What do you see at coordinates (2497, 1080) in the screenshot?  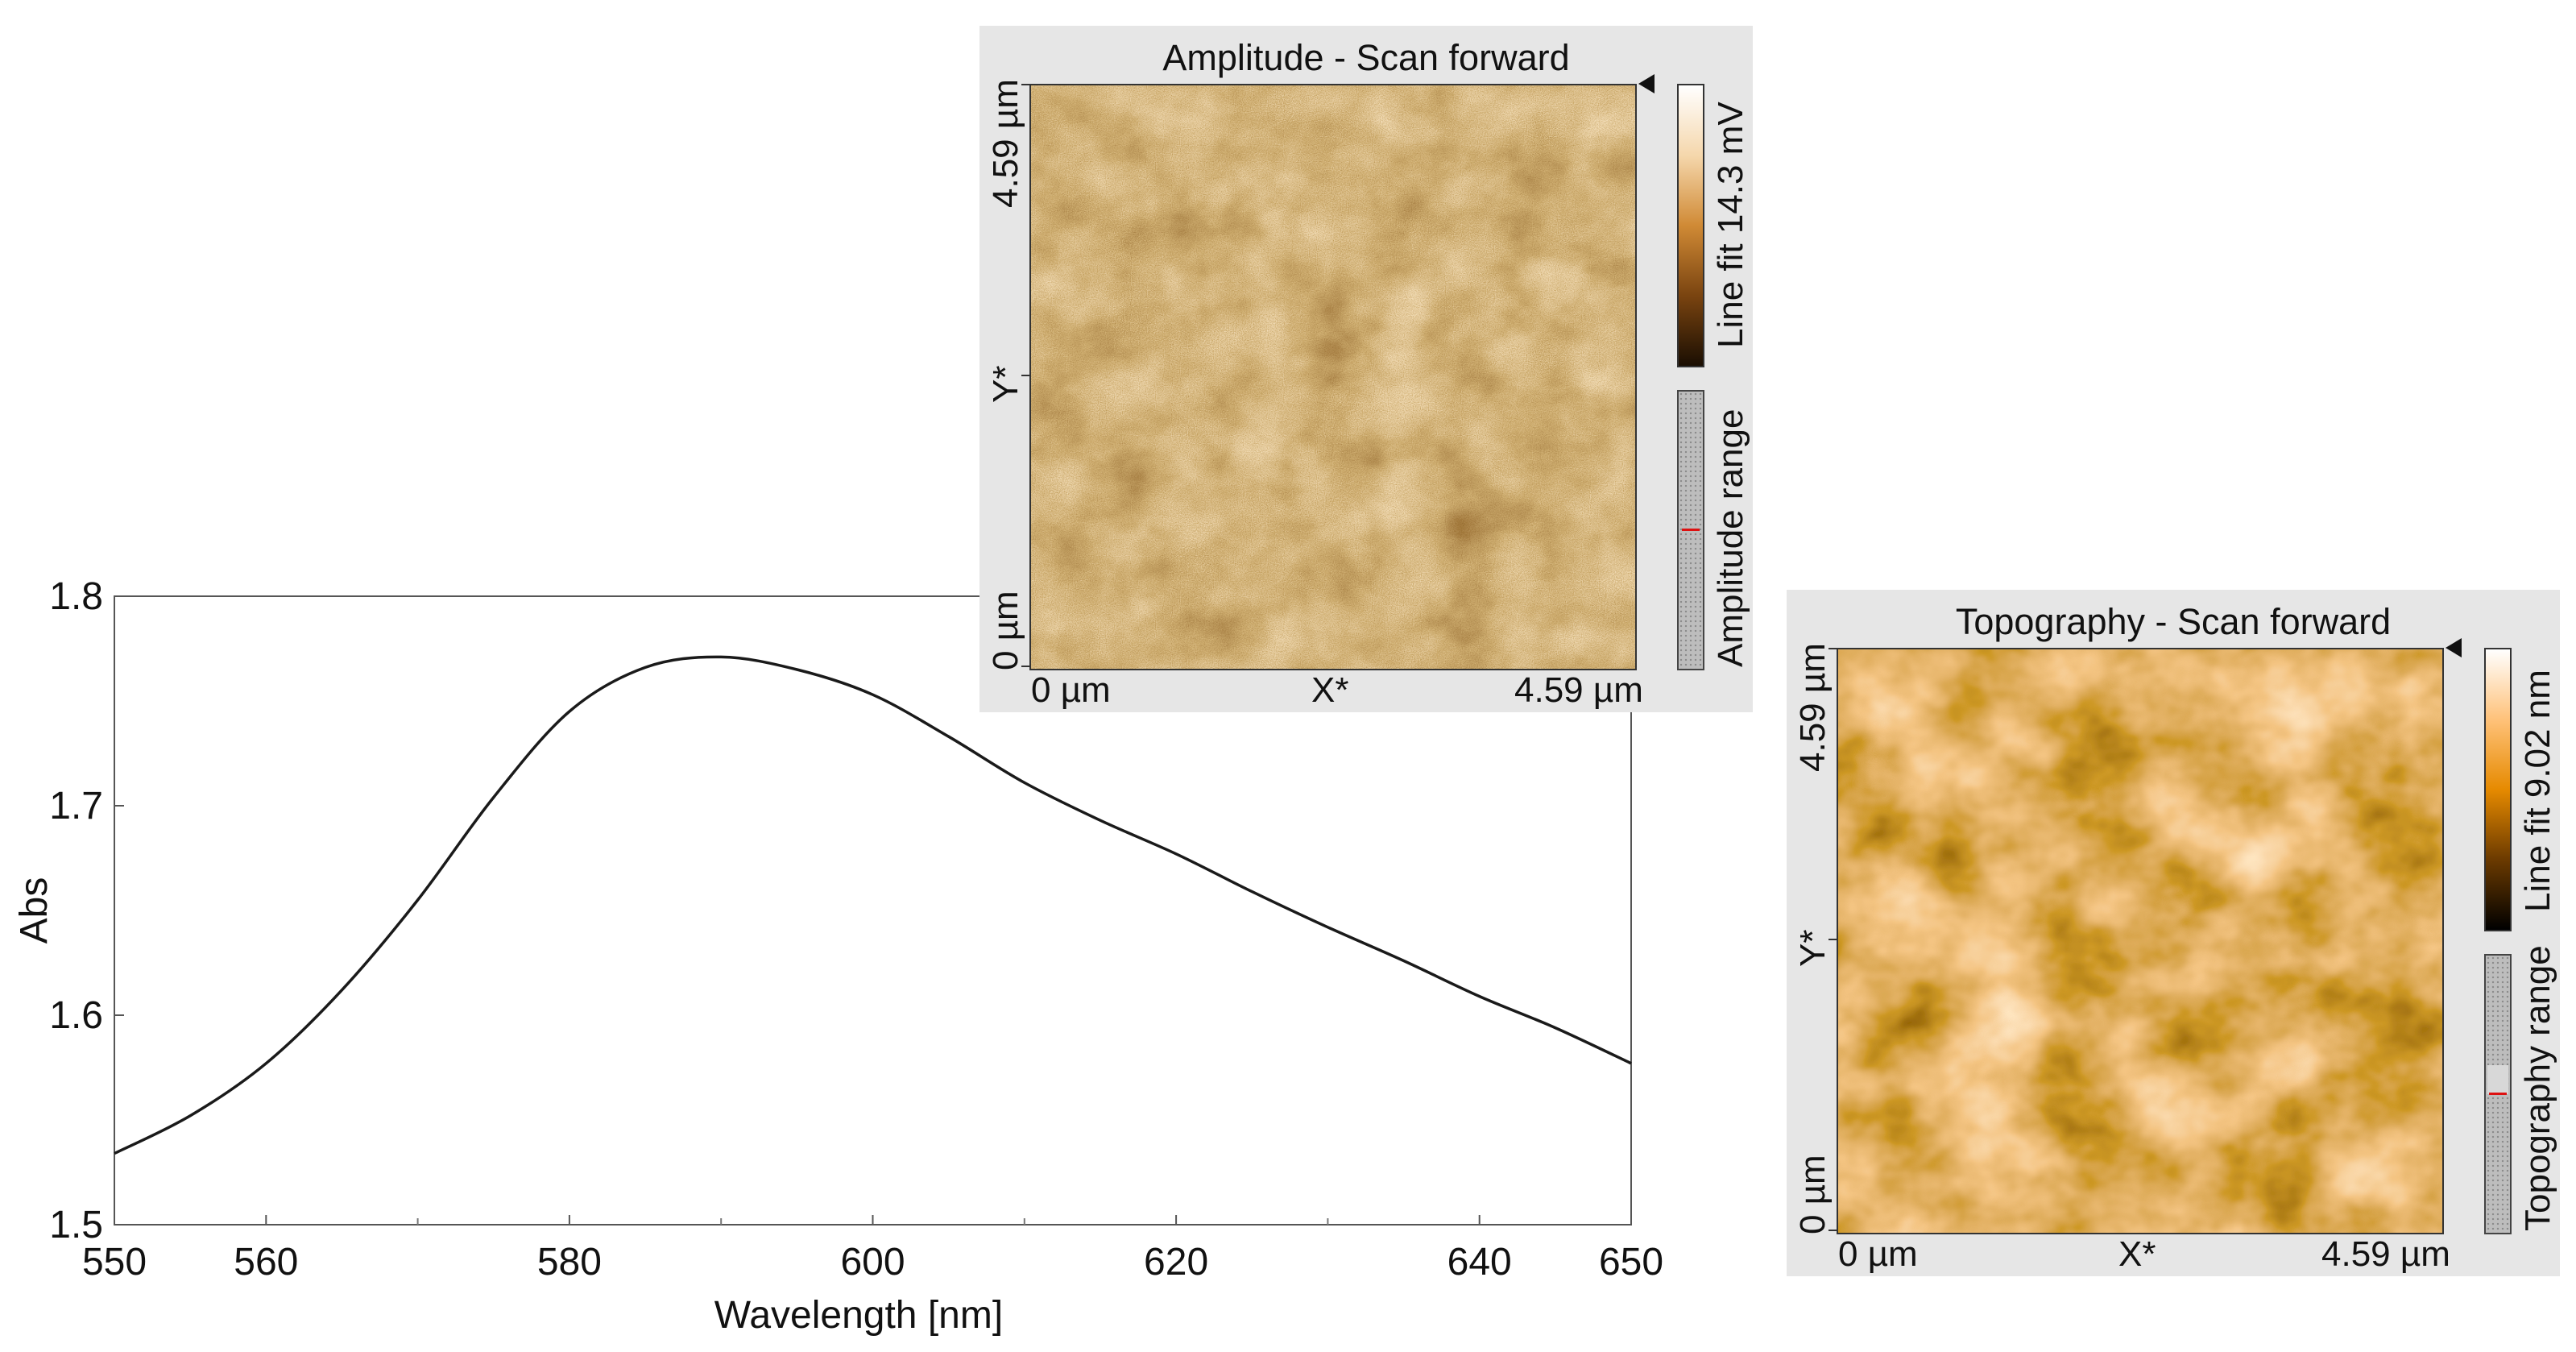 I see `topography-range-window` at bounding box center [2497, 1080].